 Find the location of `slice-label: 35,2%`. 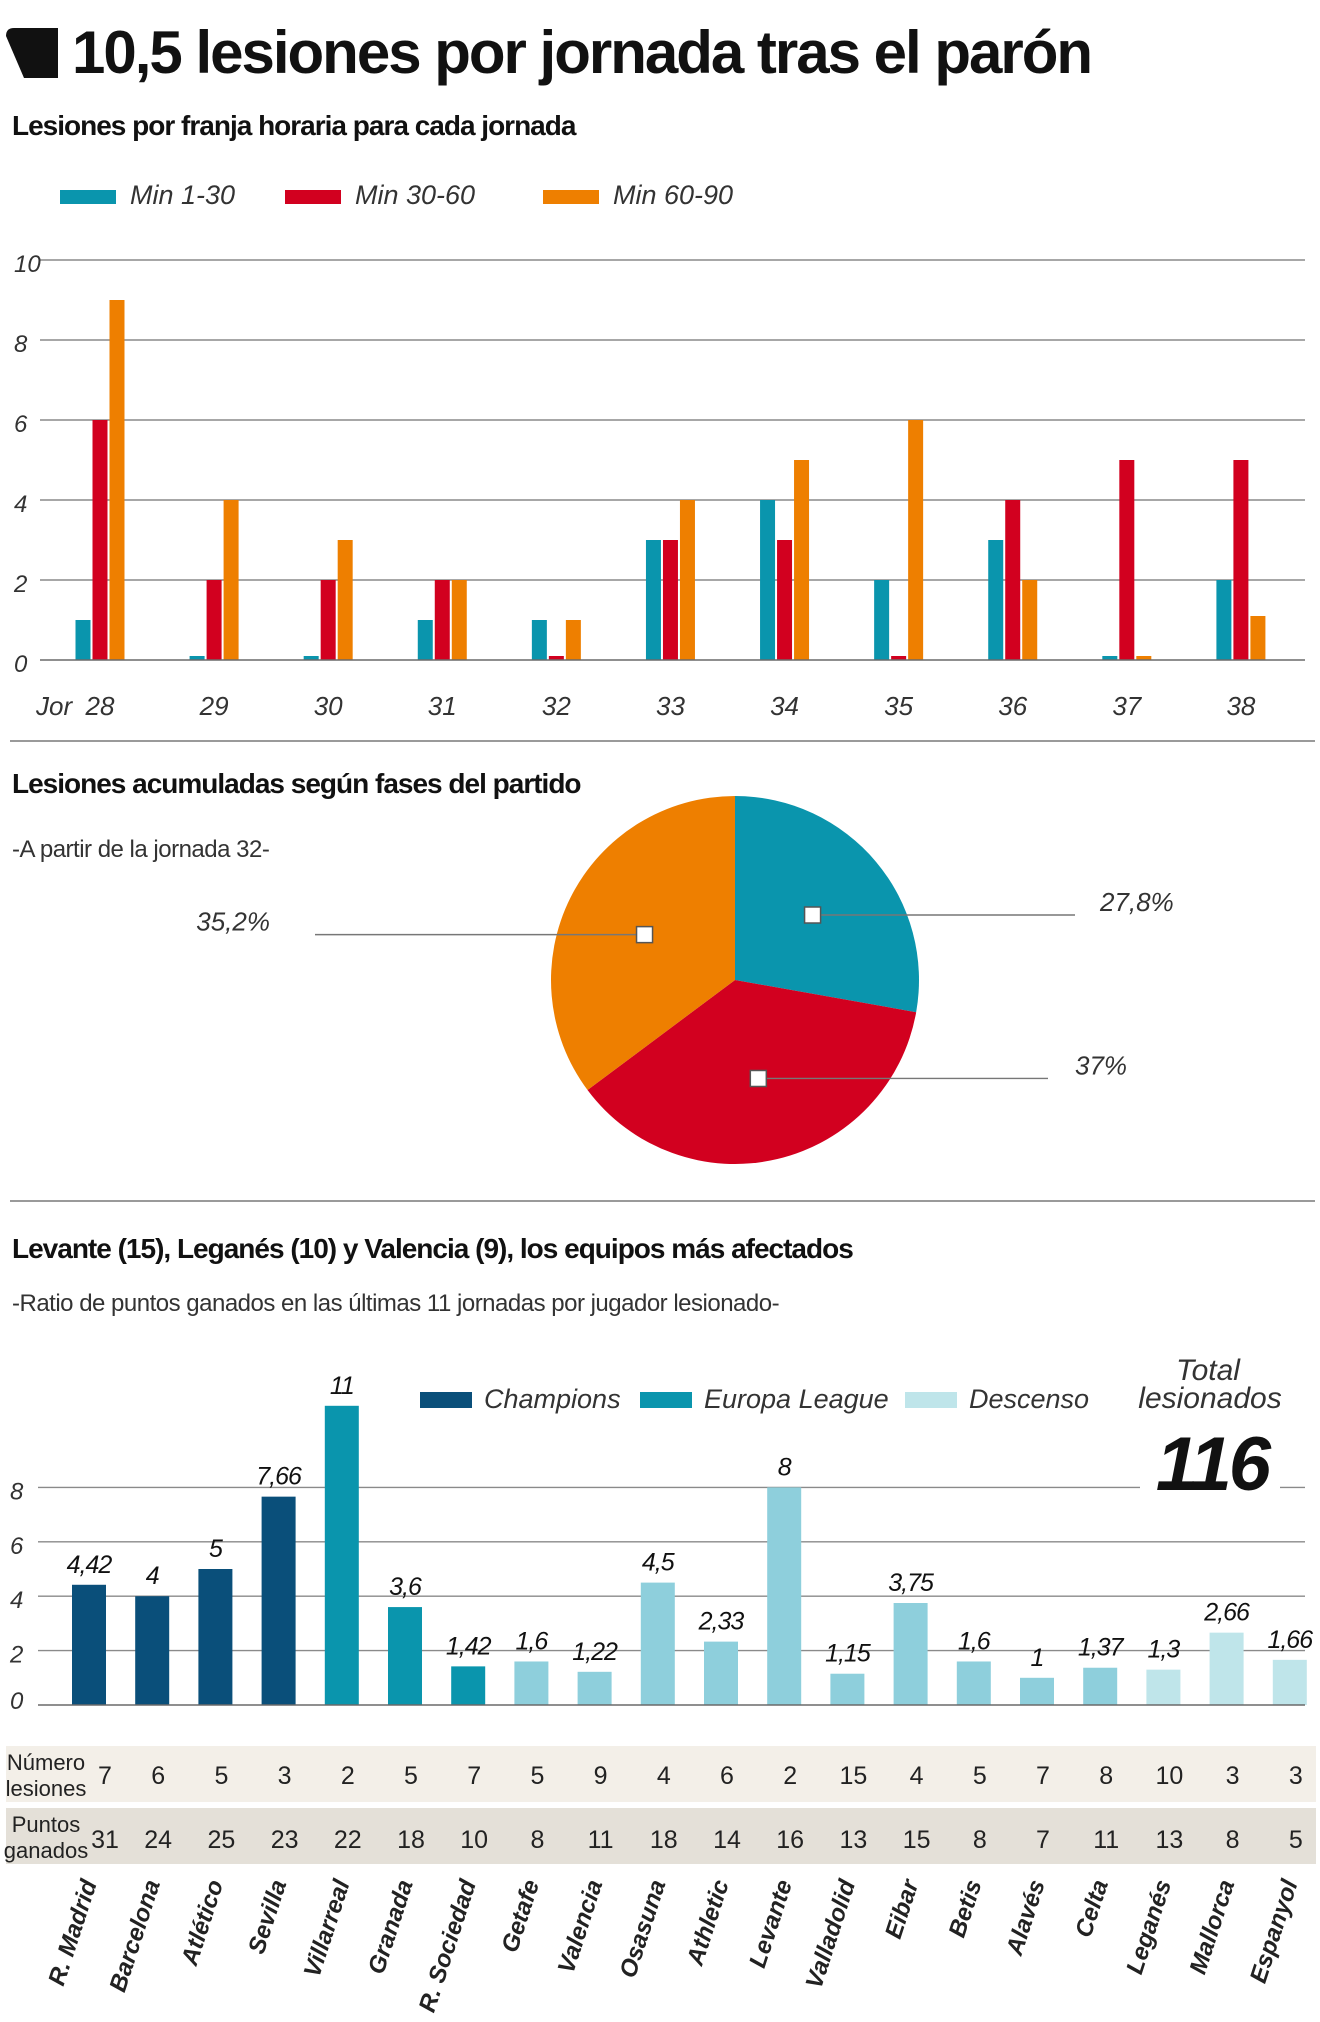

slice-label: 35,2% is located at coordinates (233, 922).